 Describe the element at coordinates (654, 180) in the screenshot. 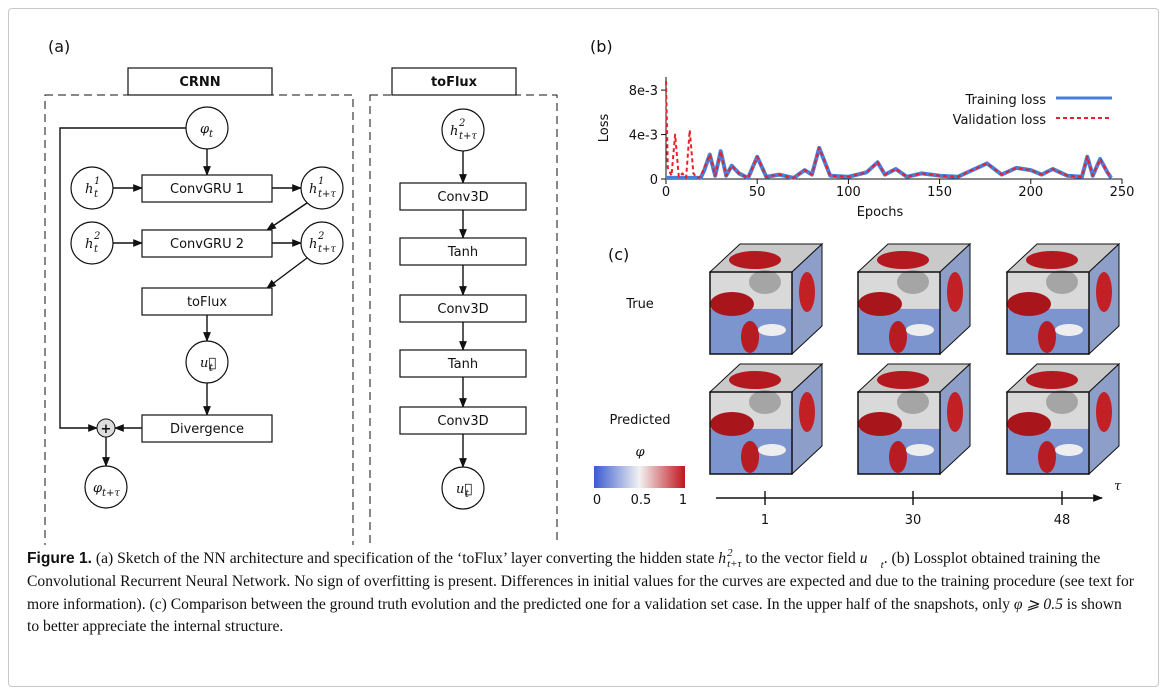

I see `y-tick-label: 0` at that location.